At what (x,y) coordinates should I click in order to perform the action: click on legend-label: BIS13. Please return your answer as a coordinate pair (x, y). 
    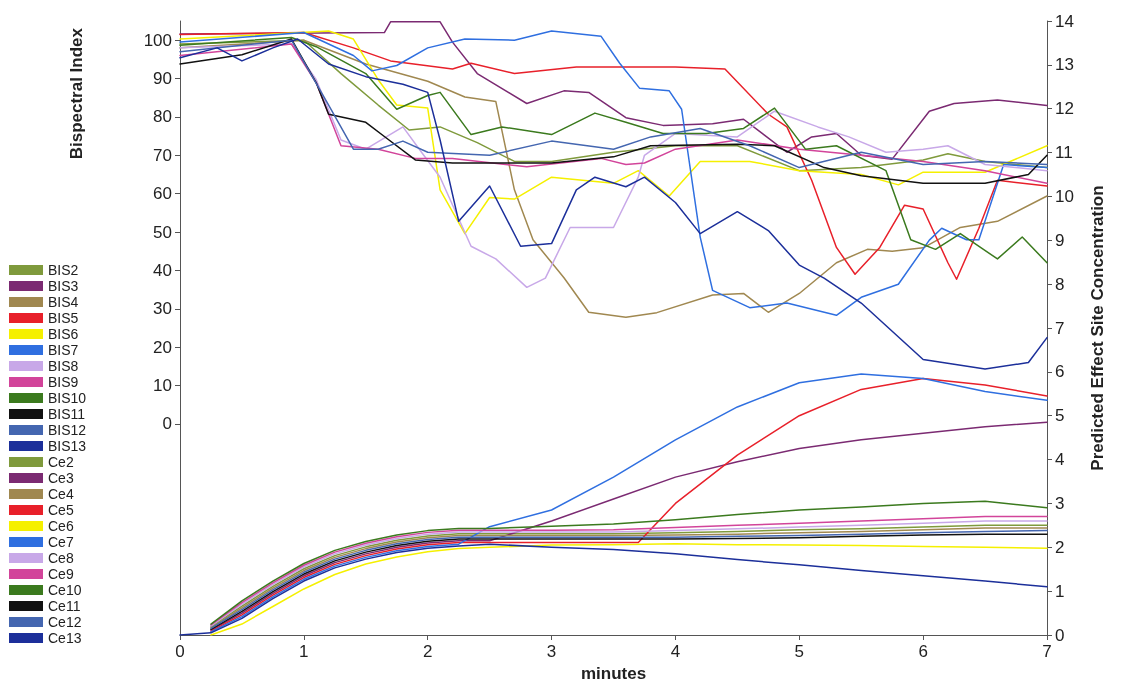
    Looking at the image, I should click on (67, 446).